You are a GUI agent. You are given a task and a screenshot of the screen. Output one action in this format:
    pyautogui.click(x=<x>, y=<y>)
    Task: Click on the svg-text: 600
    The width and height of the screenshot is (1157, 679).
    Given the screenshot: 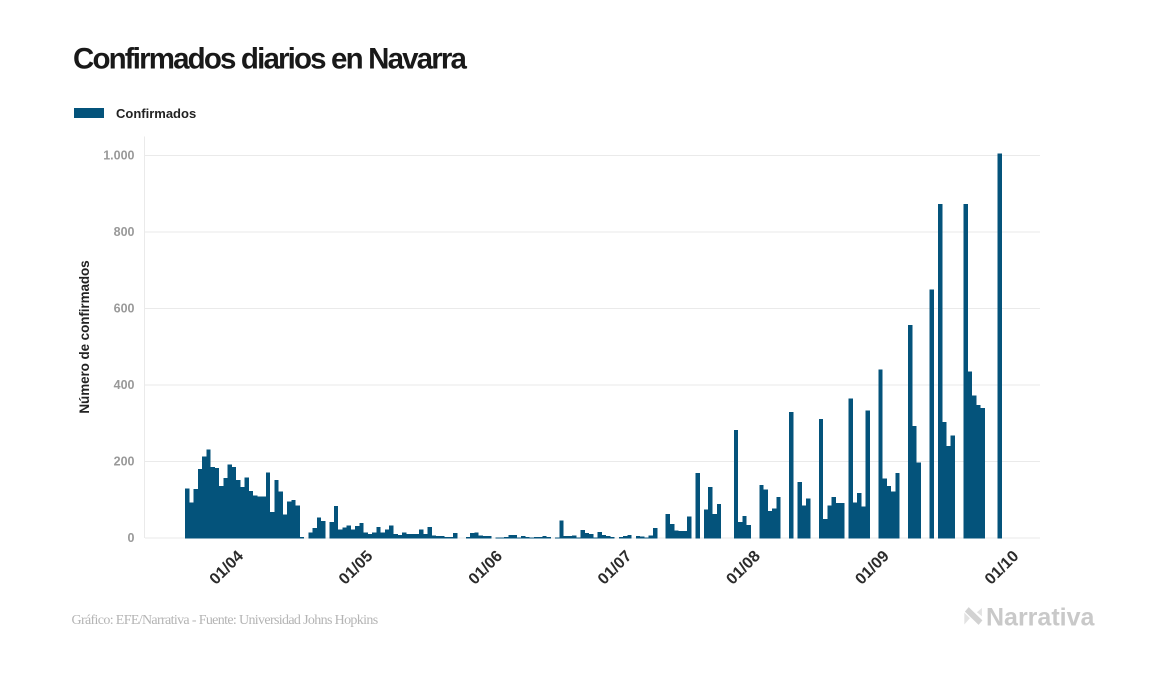 What is the action you would take?
    pyautogui.click(x=124, y=309)
    